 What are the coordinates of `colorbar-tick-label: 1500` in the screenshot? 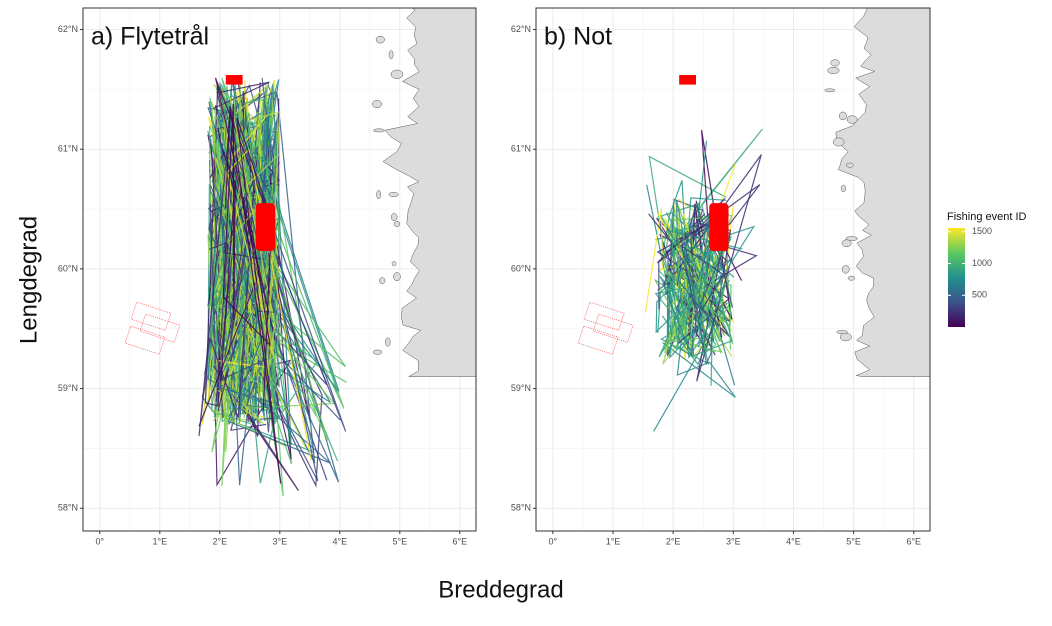 It's located at (982, 231).